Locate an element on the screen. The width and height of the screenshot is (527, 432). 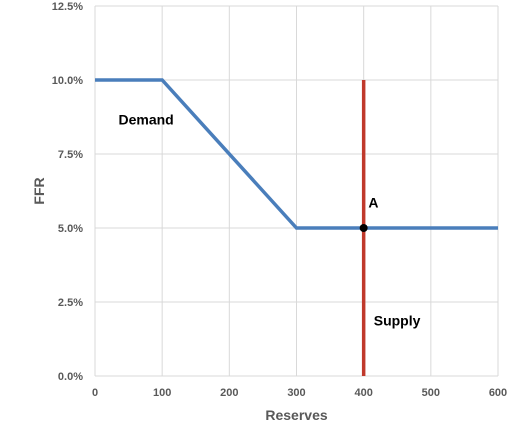
x-axis-title: Reserves is located at coordinates (296, 415).